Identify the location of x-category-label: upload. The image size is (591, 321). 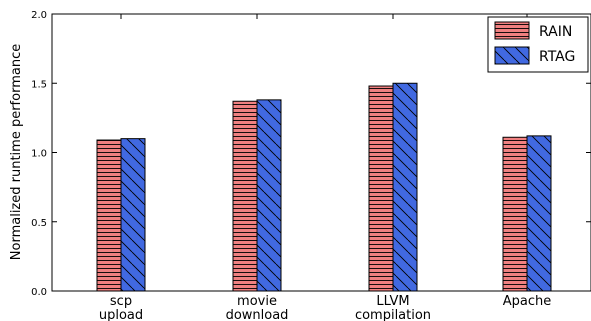
(121, 314).